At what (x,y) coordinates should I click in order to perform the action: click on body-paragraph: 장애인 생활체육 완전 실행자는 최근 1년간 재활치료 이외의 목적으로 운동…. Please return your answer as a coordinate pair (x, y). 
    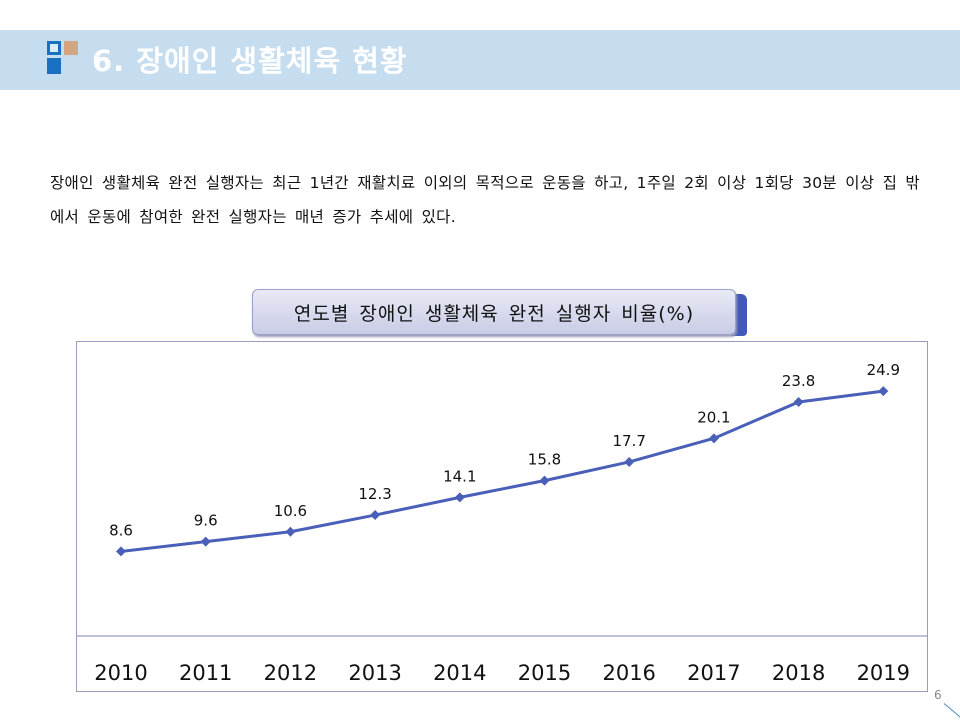
    Looking at the image, I should click on (485, 200).